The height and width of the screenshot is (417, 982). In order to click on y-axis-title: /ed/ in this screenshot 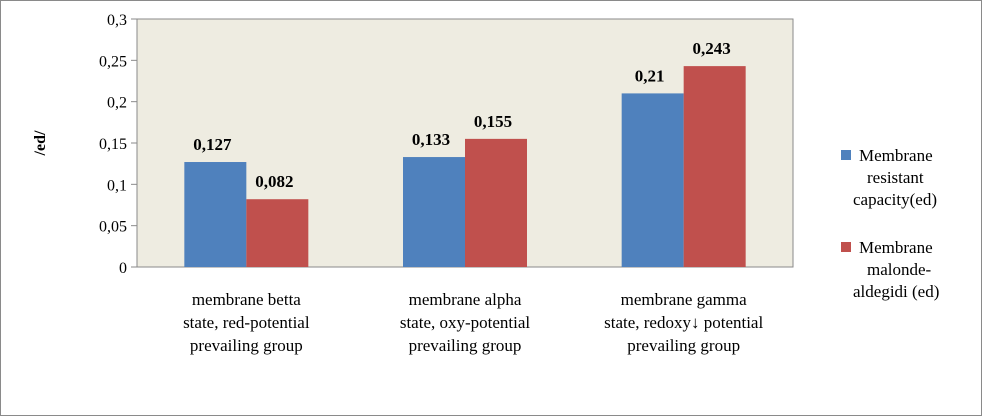, I will do `click(40, 143)`.